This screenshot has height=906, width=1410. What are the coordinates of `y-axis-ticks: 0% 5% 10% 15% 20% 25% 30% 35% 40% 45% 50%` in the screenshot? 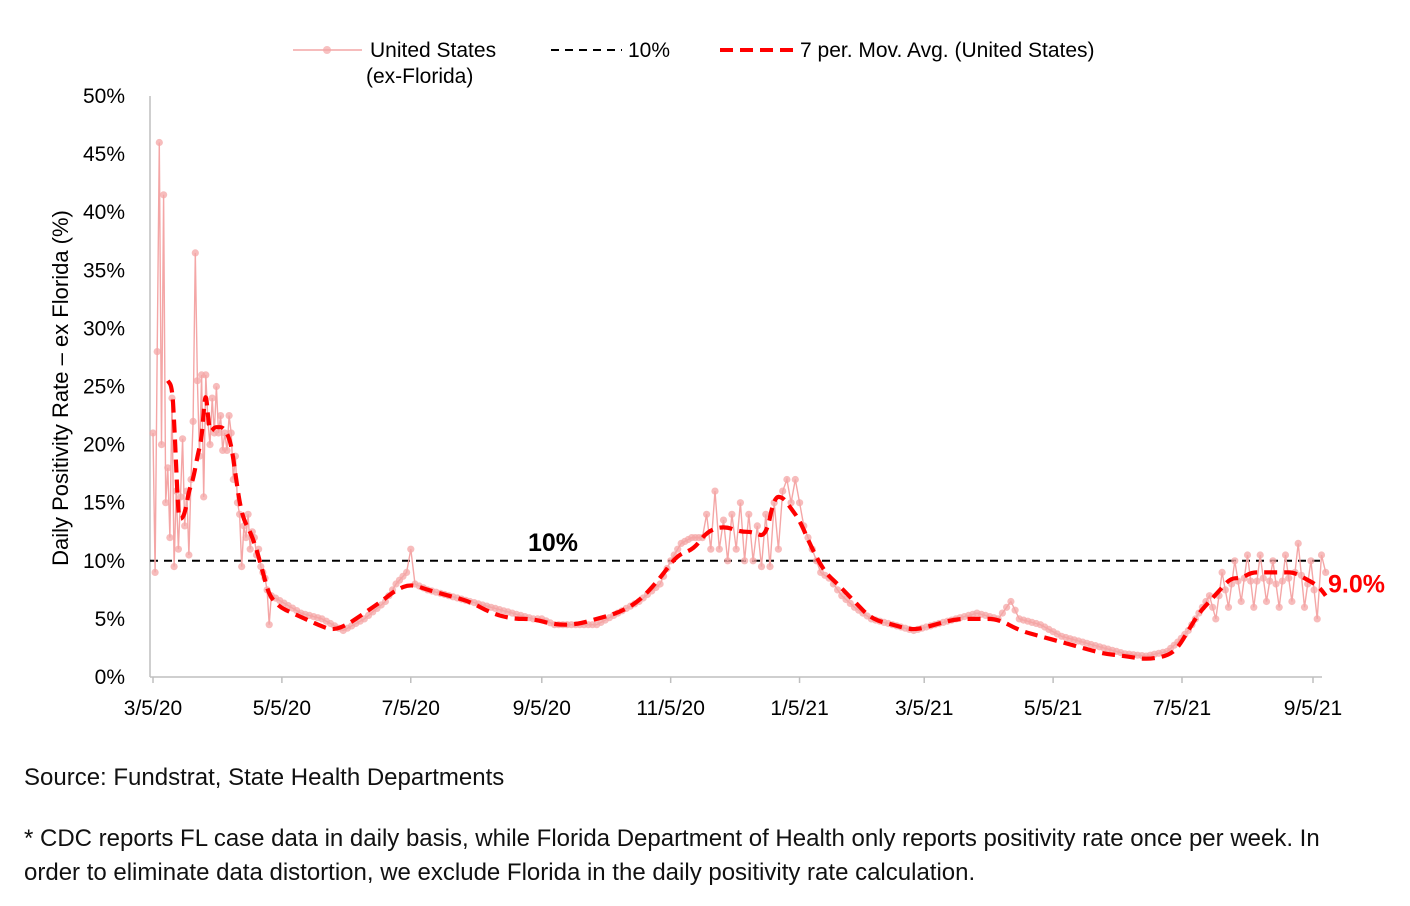 It's located at (104, 387).